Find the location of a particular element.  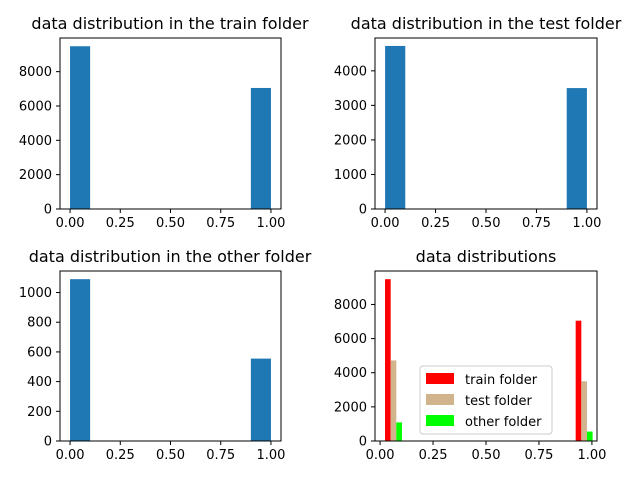

legend-label-test: test folder is located at coordinates (498, 401).